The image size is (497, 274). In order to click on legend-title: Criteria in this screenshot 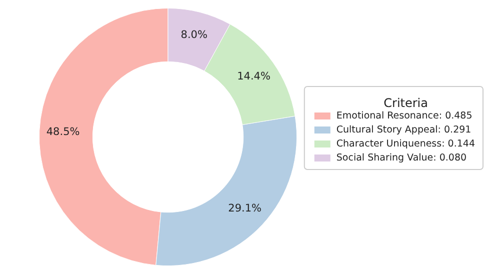, I will do `click(406, 103)`.